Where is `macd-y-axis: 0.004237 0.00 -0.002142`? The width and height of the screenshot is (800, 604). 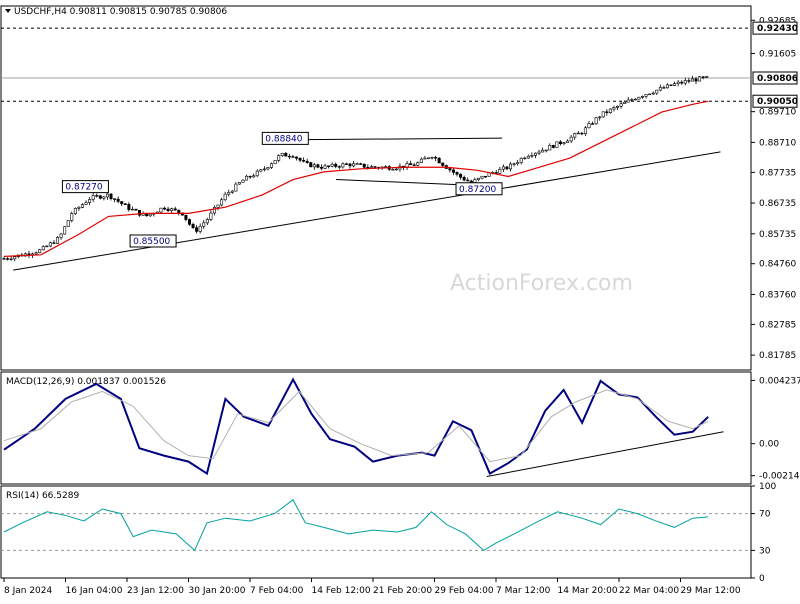
macd-y-axis: 0.004237 0.00 -0.002142 is located at coordinates (775, 429).